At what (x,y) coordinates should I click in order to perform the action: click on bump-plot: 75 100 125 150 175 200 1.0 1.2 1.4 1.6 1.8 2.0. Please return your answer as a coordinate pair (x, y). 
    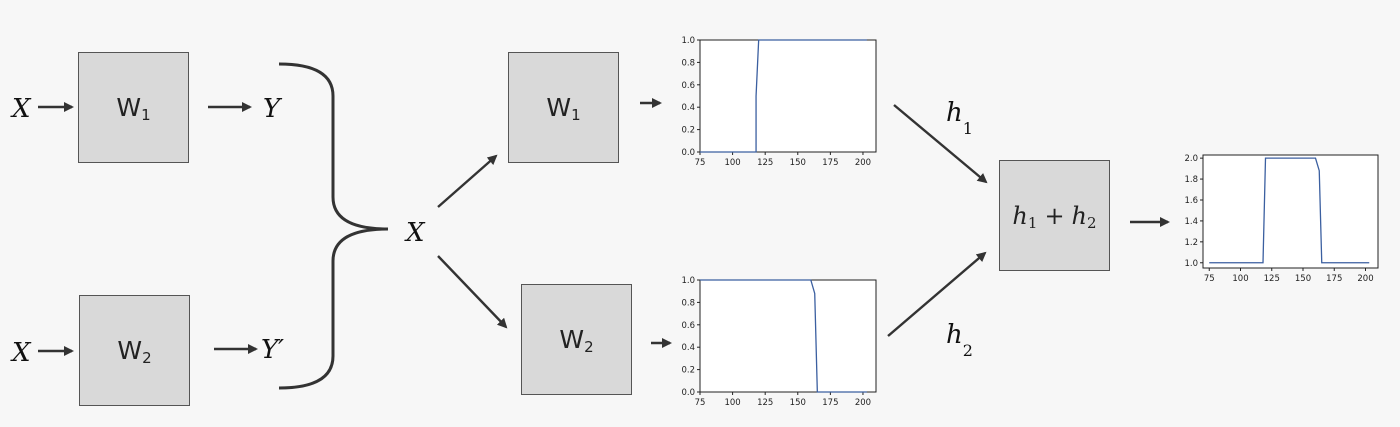
    Looking at the image, I should click on (1281, 220).